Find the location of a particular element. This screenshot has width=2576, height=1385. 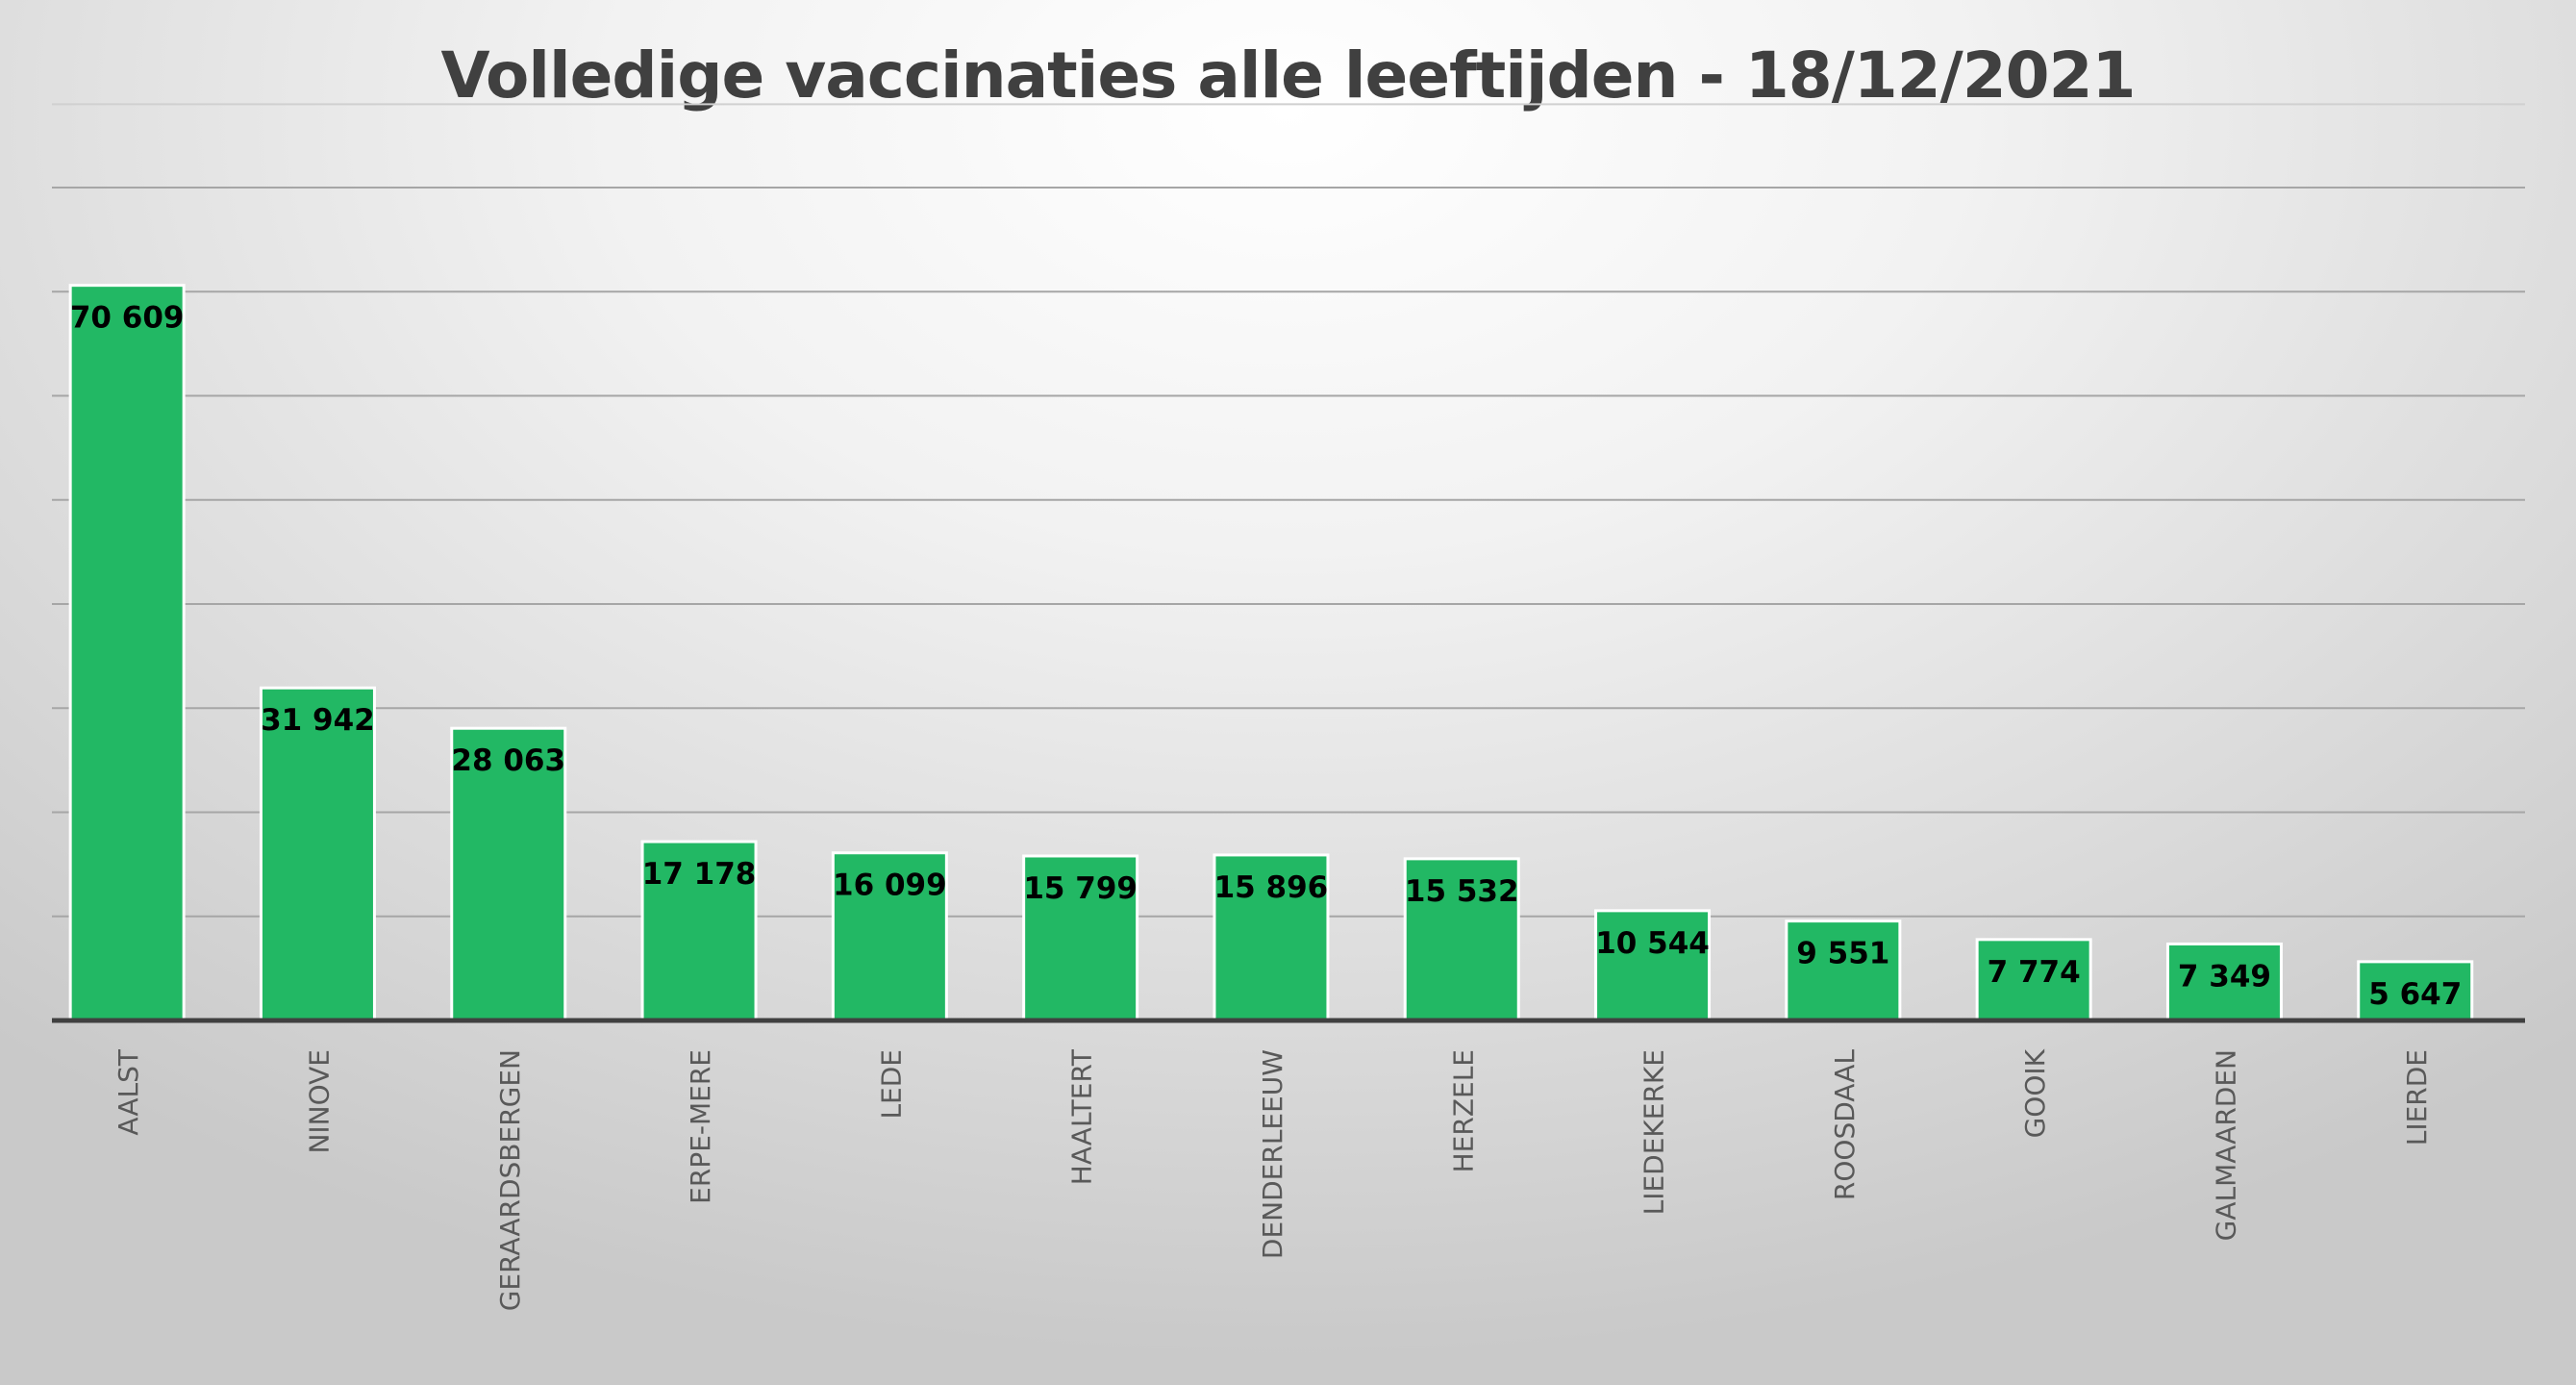

x-tick-label: HERZELE is located at coordinates (1463, 1110).